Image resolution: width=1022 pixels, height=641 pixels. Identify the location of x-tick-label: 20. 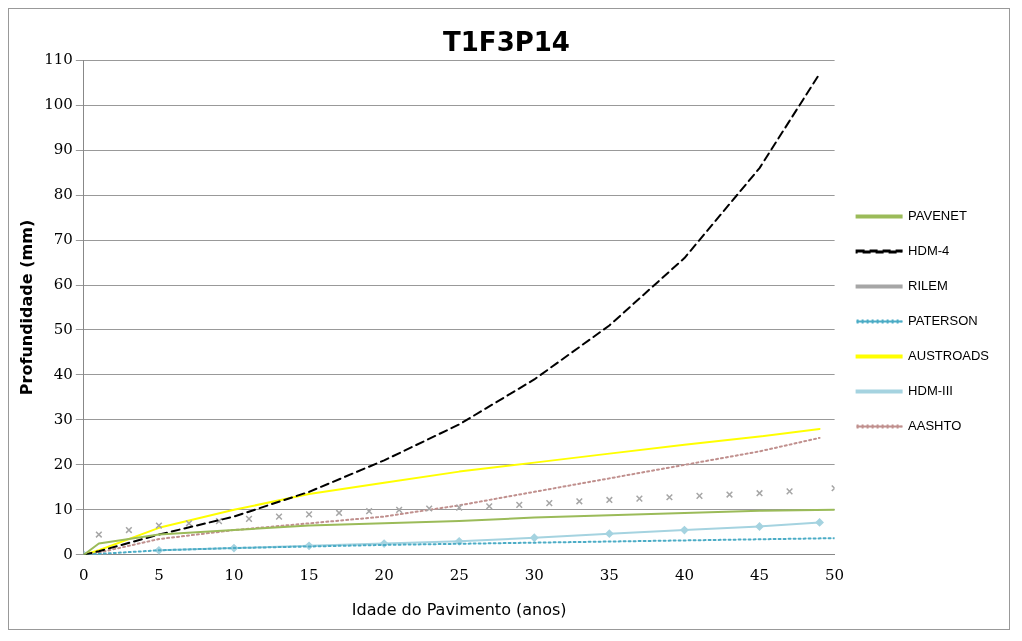
(384, 574).